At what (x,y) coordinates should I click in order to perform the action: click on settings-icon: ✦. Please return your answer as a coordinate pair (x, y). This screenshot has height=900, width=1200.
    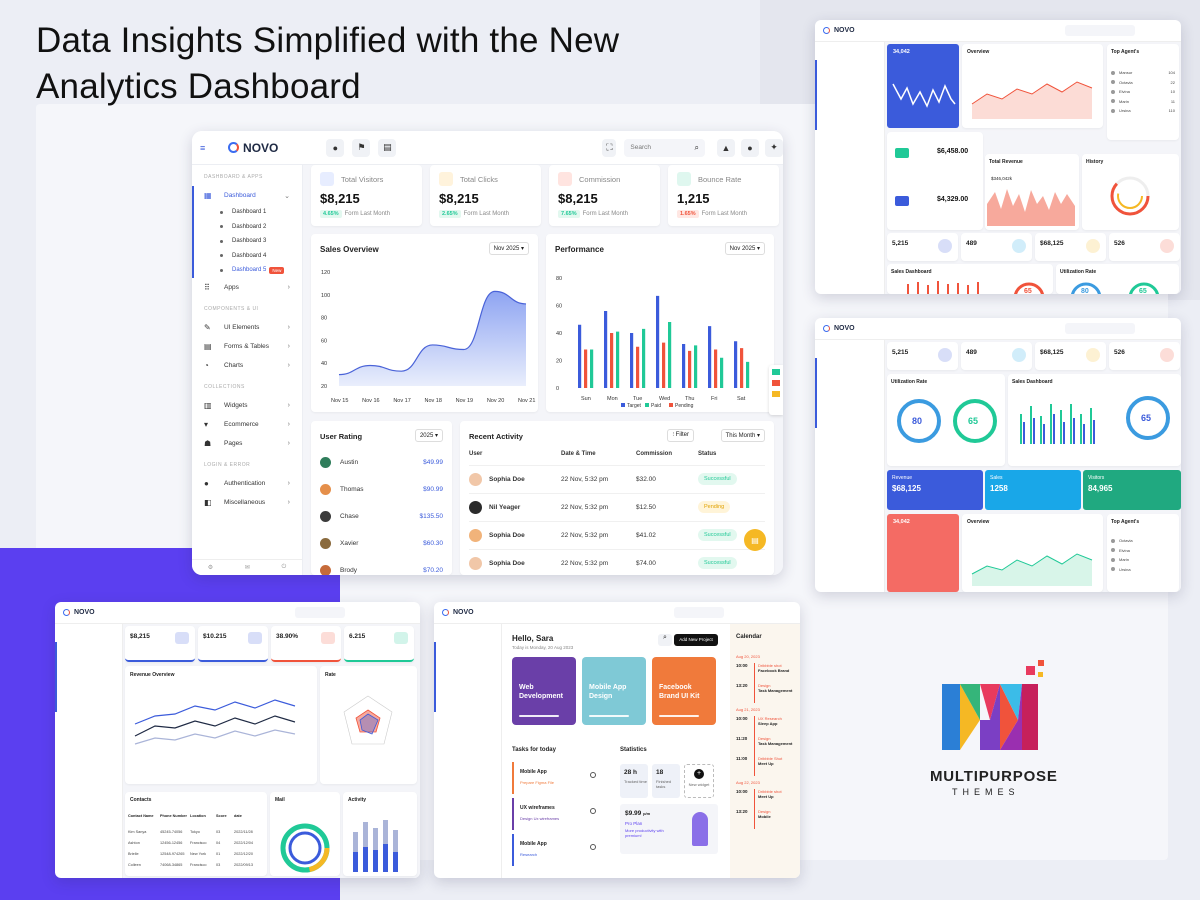
    Looking at the image, I should click on (774, 147).